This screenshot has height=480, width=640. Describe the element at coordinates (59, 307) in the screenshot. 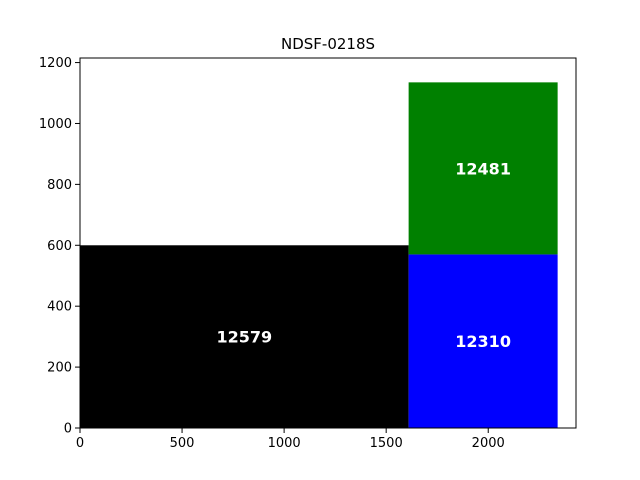

I see `y-tick-label: 400` at that location.